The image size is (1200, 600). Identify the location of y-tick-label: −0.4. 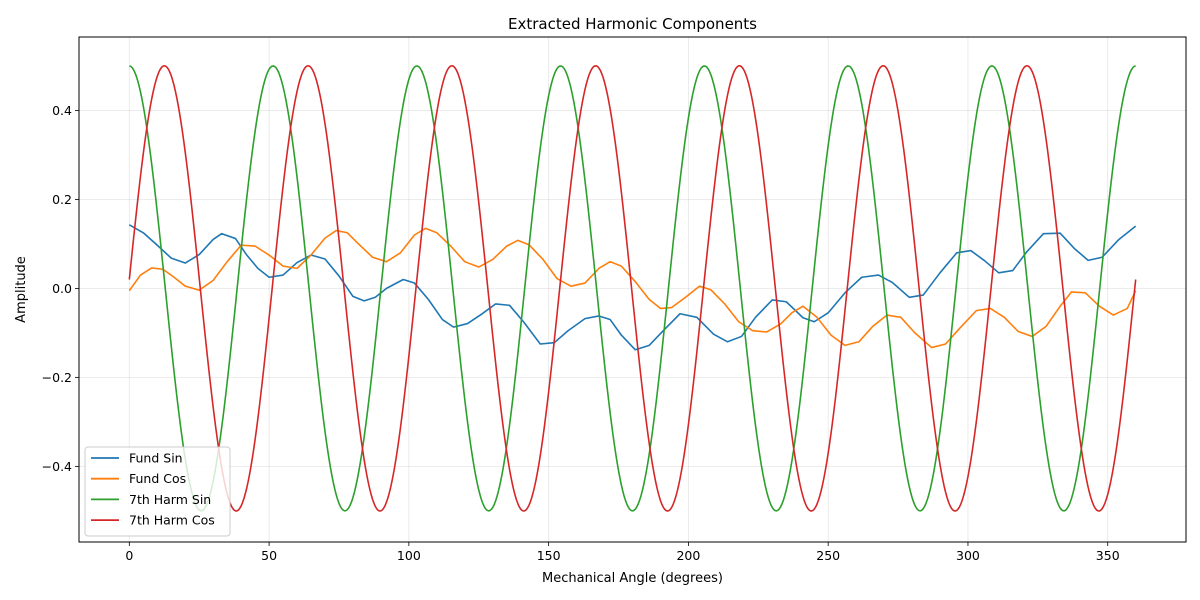
(57, 466).